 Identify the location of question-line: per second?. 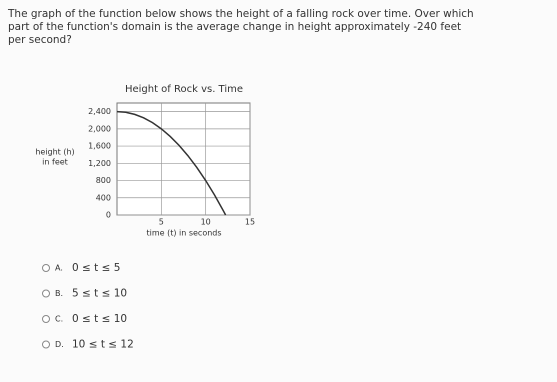
(40, 40).